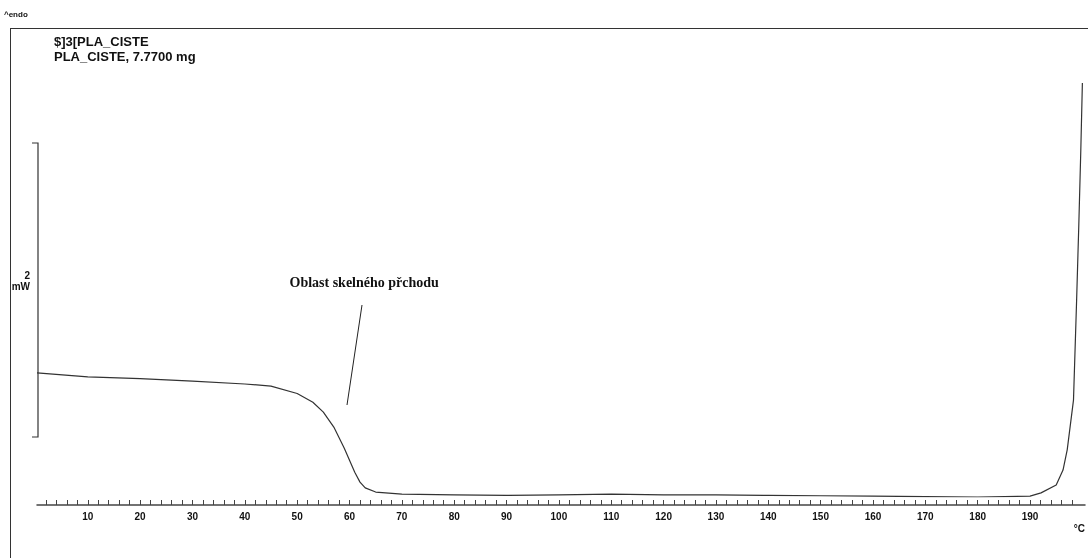  Describe the element at coordinates (978, 516) in the screenshot. I see `x-tick-label: 180` at that location.